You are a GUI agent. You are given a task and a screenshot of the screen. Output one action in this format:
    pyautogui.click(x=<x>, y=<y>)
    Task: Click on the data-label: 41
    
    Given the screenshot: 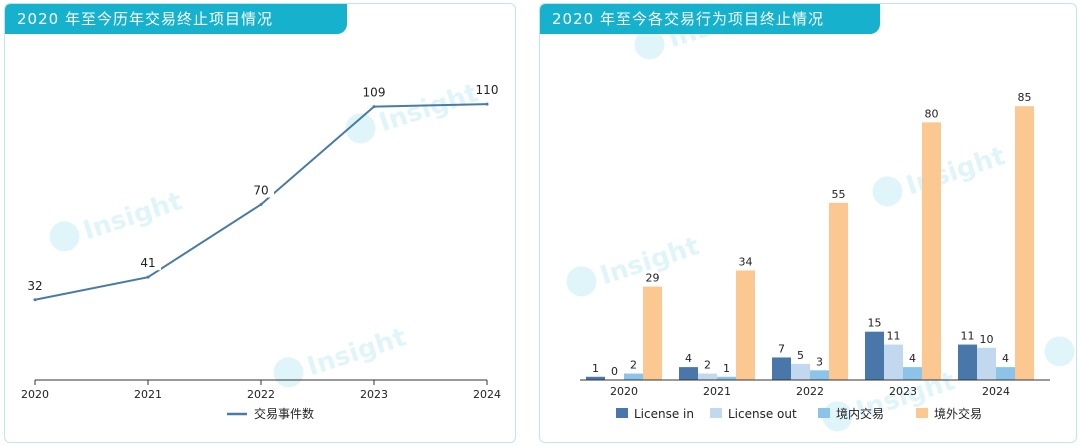 What is the action you would take?
    pyautogui.click(x=147, y=263)
    